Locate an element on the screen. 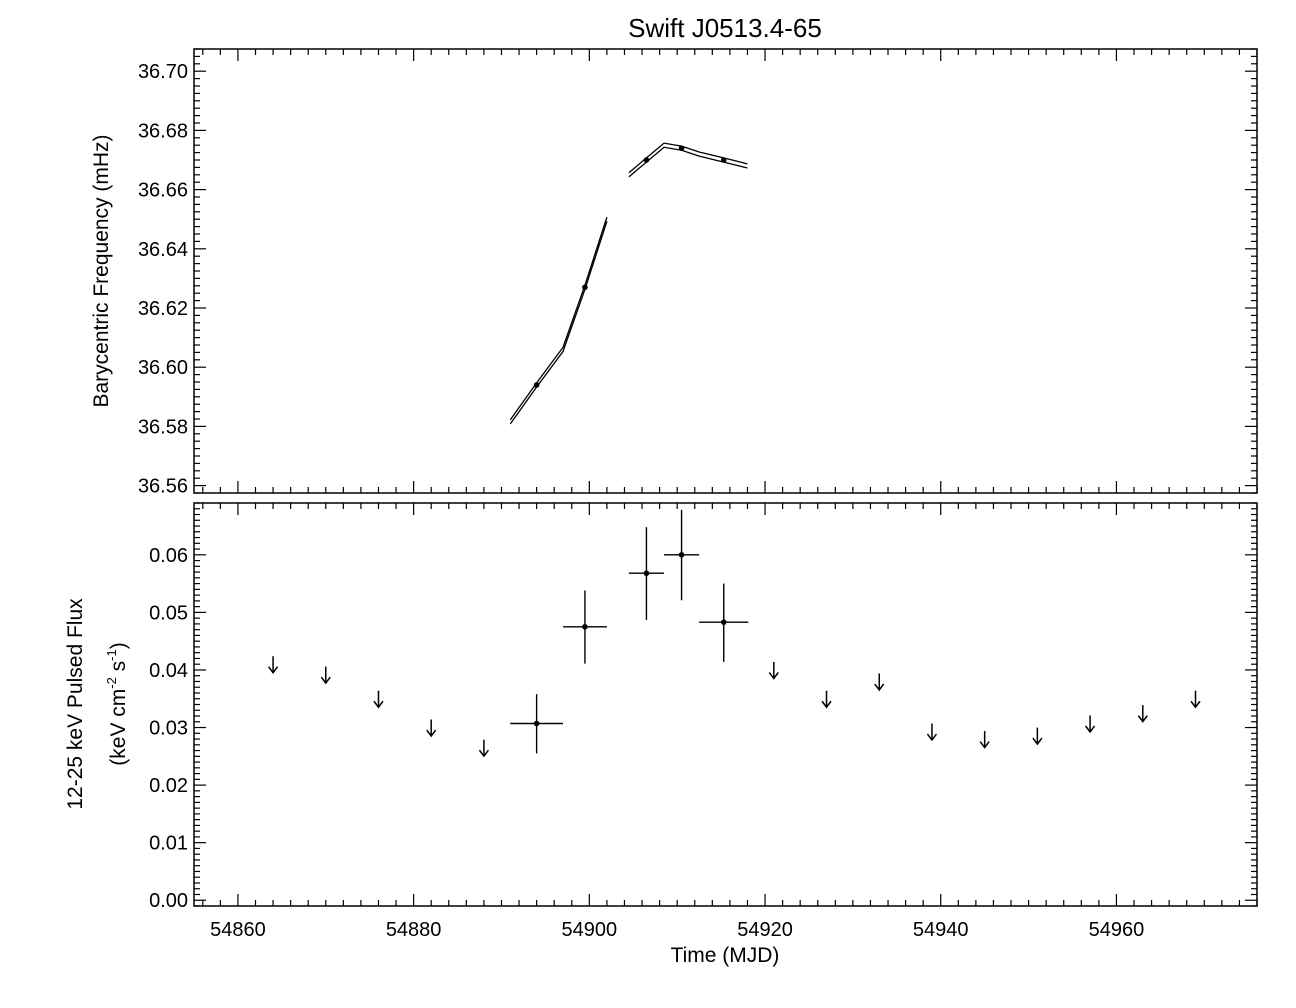 This screenshot has height=1008, width=1296. frequency-y-tick-label: 36.66 is located at coordinates (163, 191).